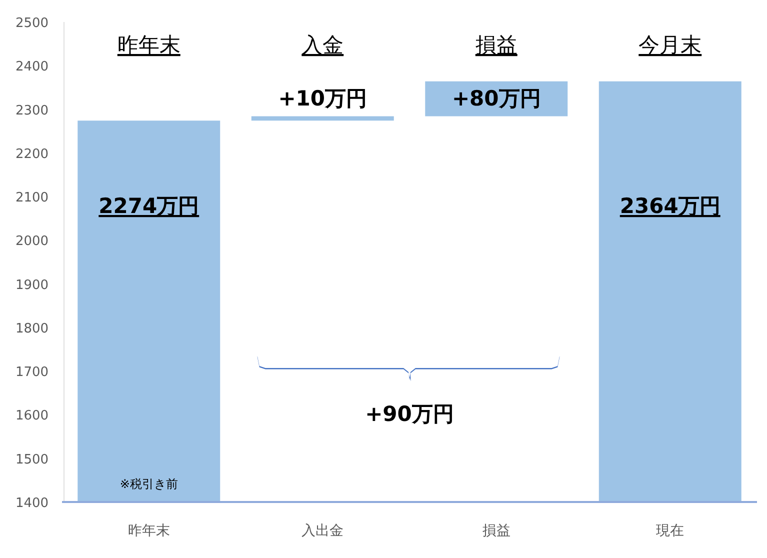 The width and height of the screenshot is (767, 558). Describe the element at coordinates (32, 198) in the screenshot. I see `y-tick-label: 2100` at that location.